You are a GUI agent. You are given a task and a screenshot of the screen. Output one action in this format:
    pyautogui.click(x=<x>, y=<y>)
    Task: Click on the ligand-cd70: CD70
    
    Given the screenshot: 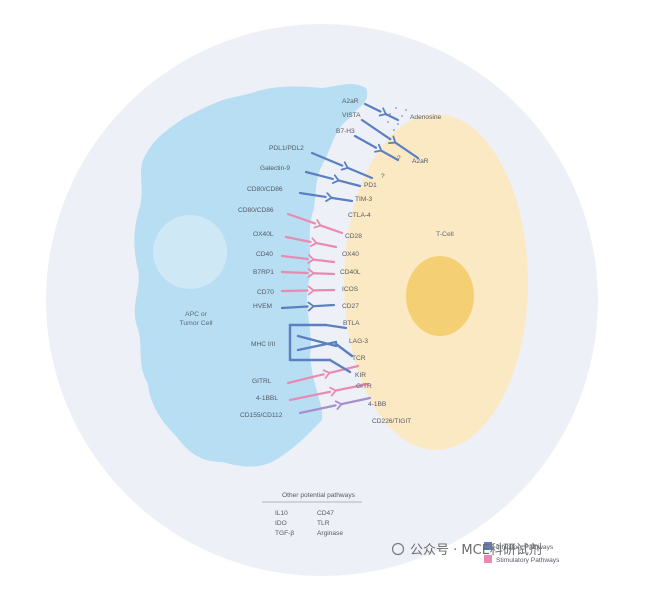 What is the action you would take?
    pyautogui.click(x=265, y=292)
    